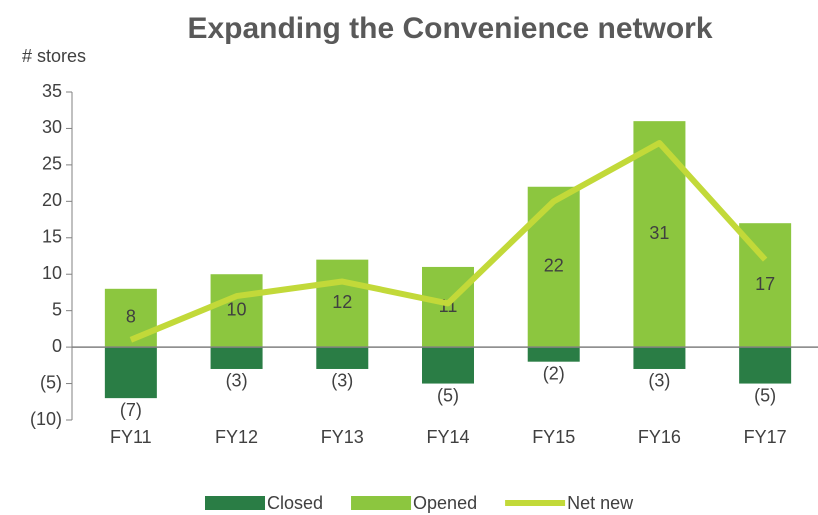 This screenshot has width=818, height=515. What do you see at coordinates (52, 200) in the screenshot?
I see `y-tick-label: 20` at bounding box center [52, 200].